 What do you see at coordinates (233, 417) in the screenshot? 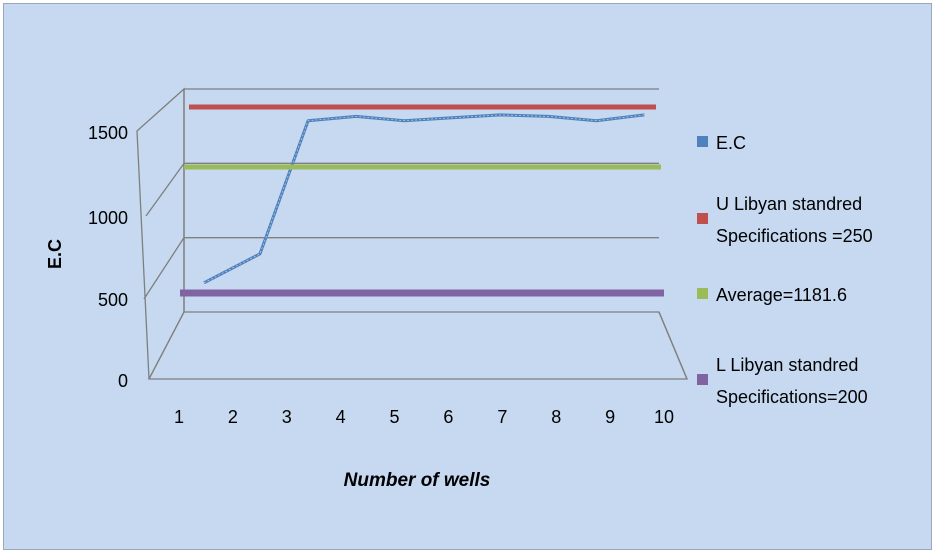
I see `x-tick-label: 2` at bounding box center [233, 417].